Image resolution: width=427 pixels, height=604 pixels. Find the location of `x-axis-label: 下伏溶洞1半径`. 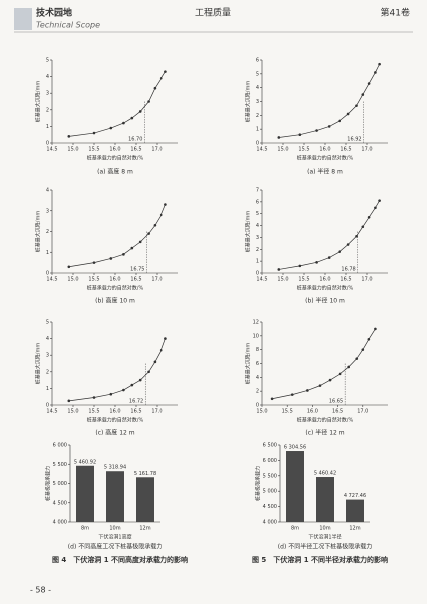

x-axis-label: 下伏溶洞1半径 is located at coordinates (324, 537).